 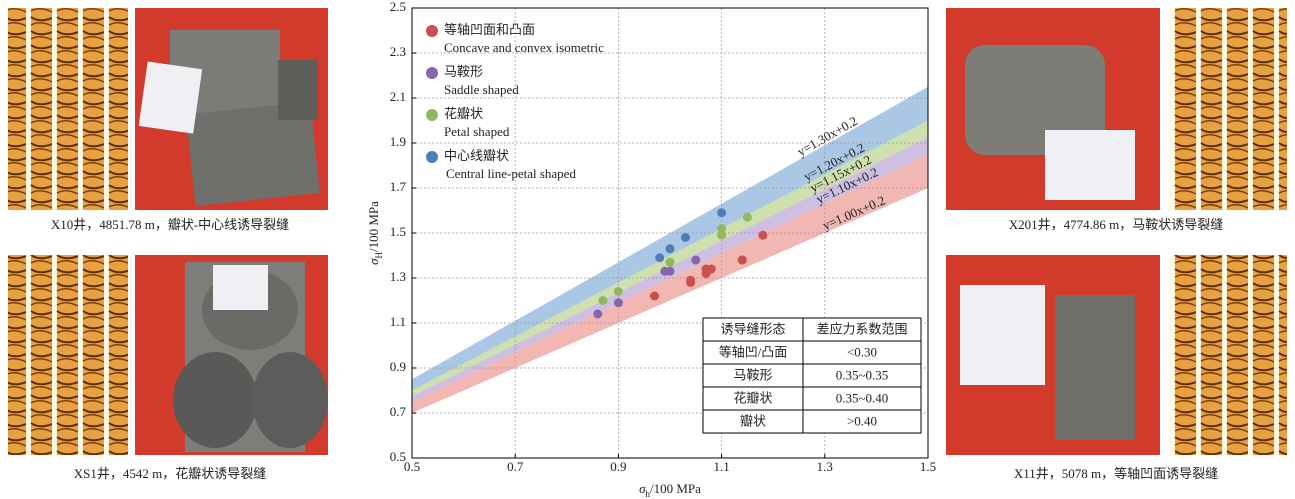 What do you see at coordinates (476, 155) in the screenshot?
I see `legend-label: 中心线瓣状` at bounding box center [476, 155].